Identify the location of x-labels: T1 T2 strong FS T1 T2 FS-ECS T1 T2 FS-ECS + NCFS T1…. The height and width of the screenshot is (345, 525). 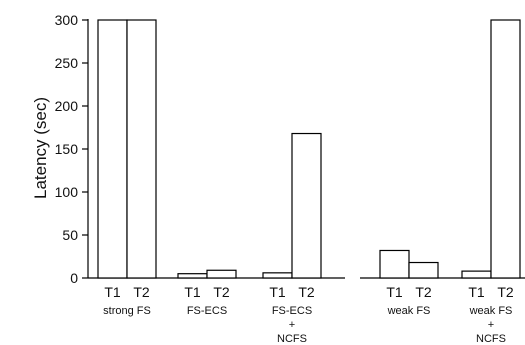
(308, 314).